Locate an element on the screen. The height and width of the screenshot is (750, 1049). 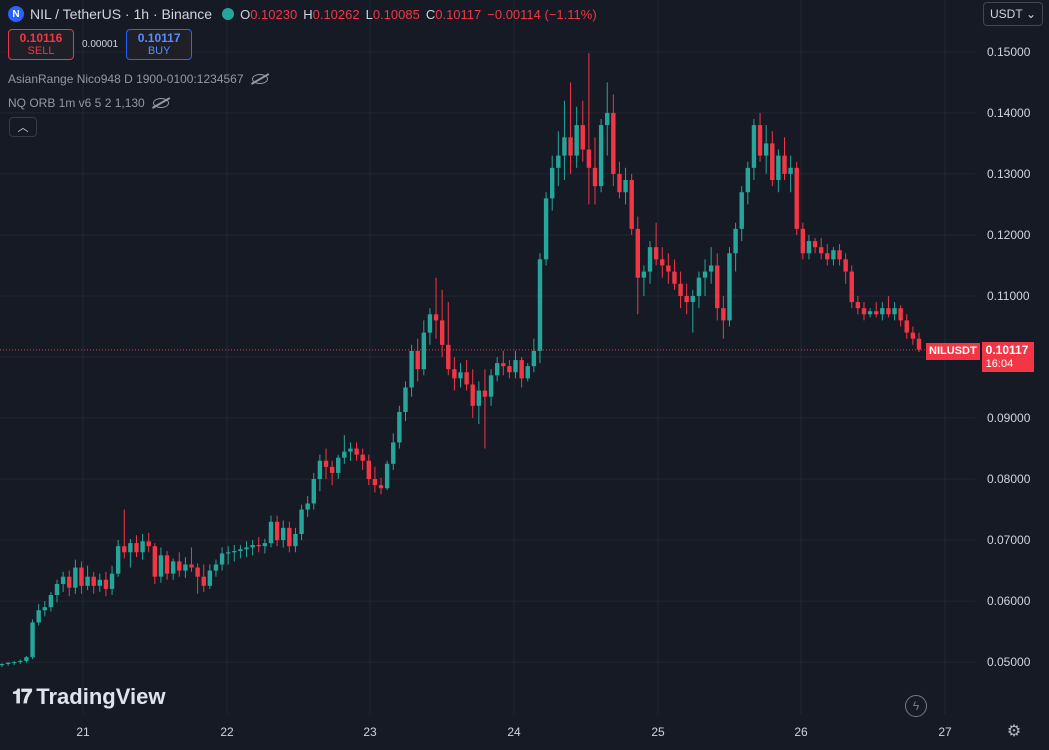
trade-buttons: 0.10116 SELL 0.00001 0.10117 BUY is located at coordinates (100, 44).